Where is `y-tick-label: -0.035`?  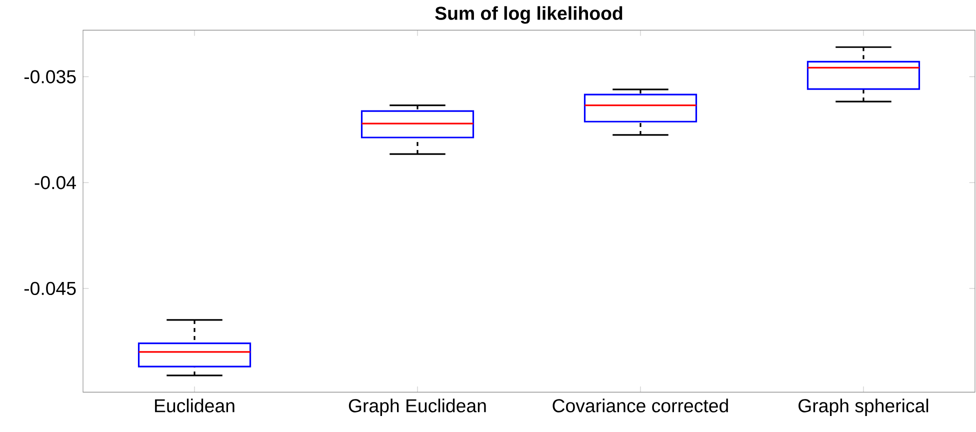 y-tick-label: -0.035 is located at coordinates (50, 77).